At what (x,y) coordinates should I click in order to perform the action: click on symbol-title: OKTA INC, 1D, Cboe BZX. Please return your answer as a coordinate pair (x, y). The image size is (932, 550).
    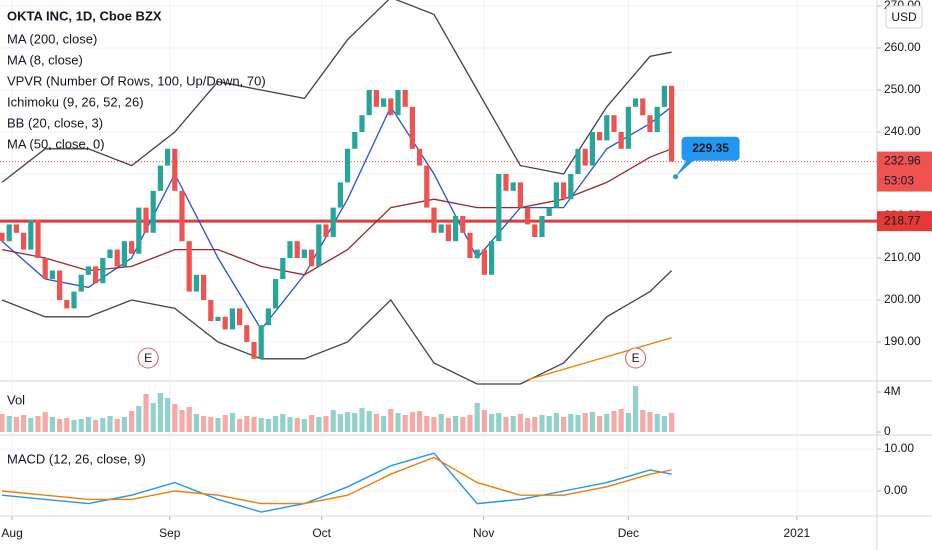
    Looking at the image, I should click on (84, 15).